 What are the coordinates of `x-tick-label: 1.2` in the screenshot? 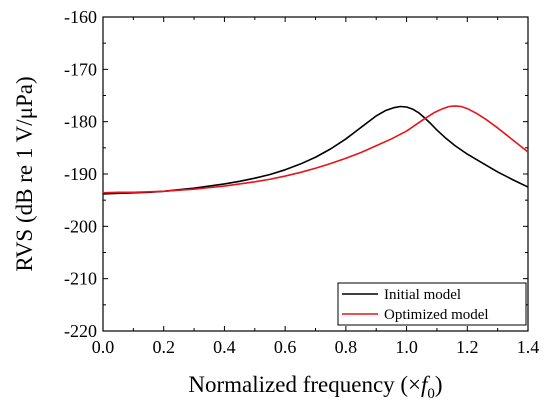 It's located at (467, 347).